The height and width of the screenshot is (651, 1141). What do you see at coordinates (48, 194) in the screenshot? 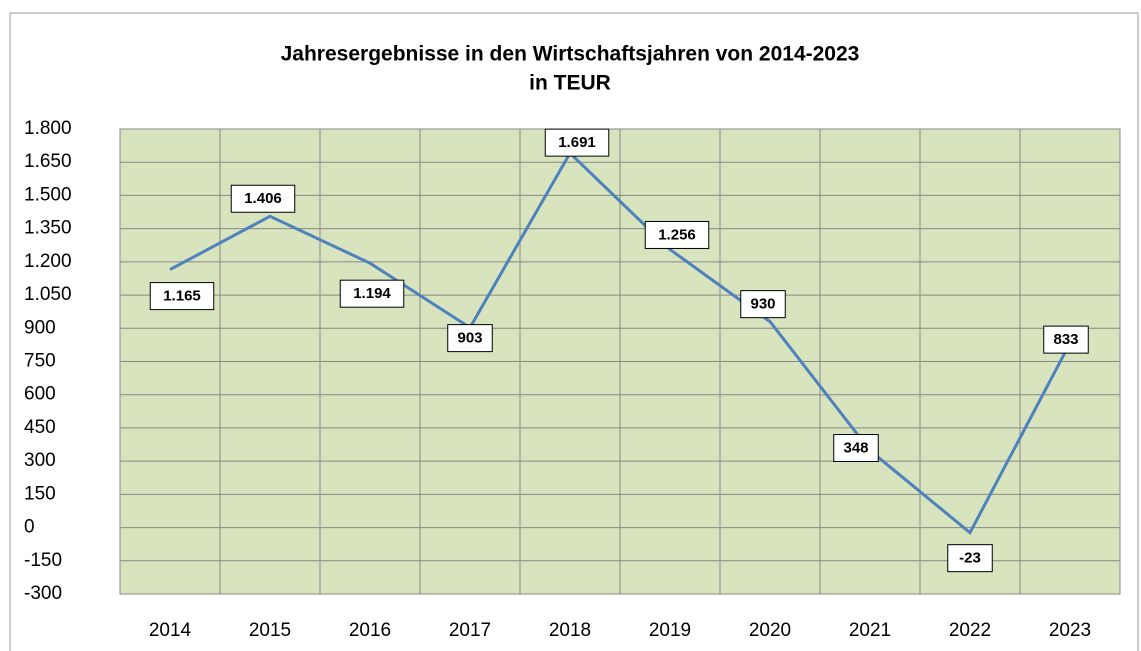
I see `y-tick-label: 1.500` at bounding box center [48, 194].